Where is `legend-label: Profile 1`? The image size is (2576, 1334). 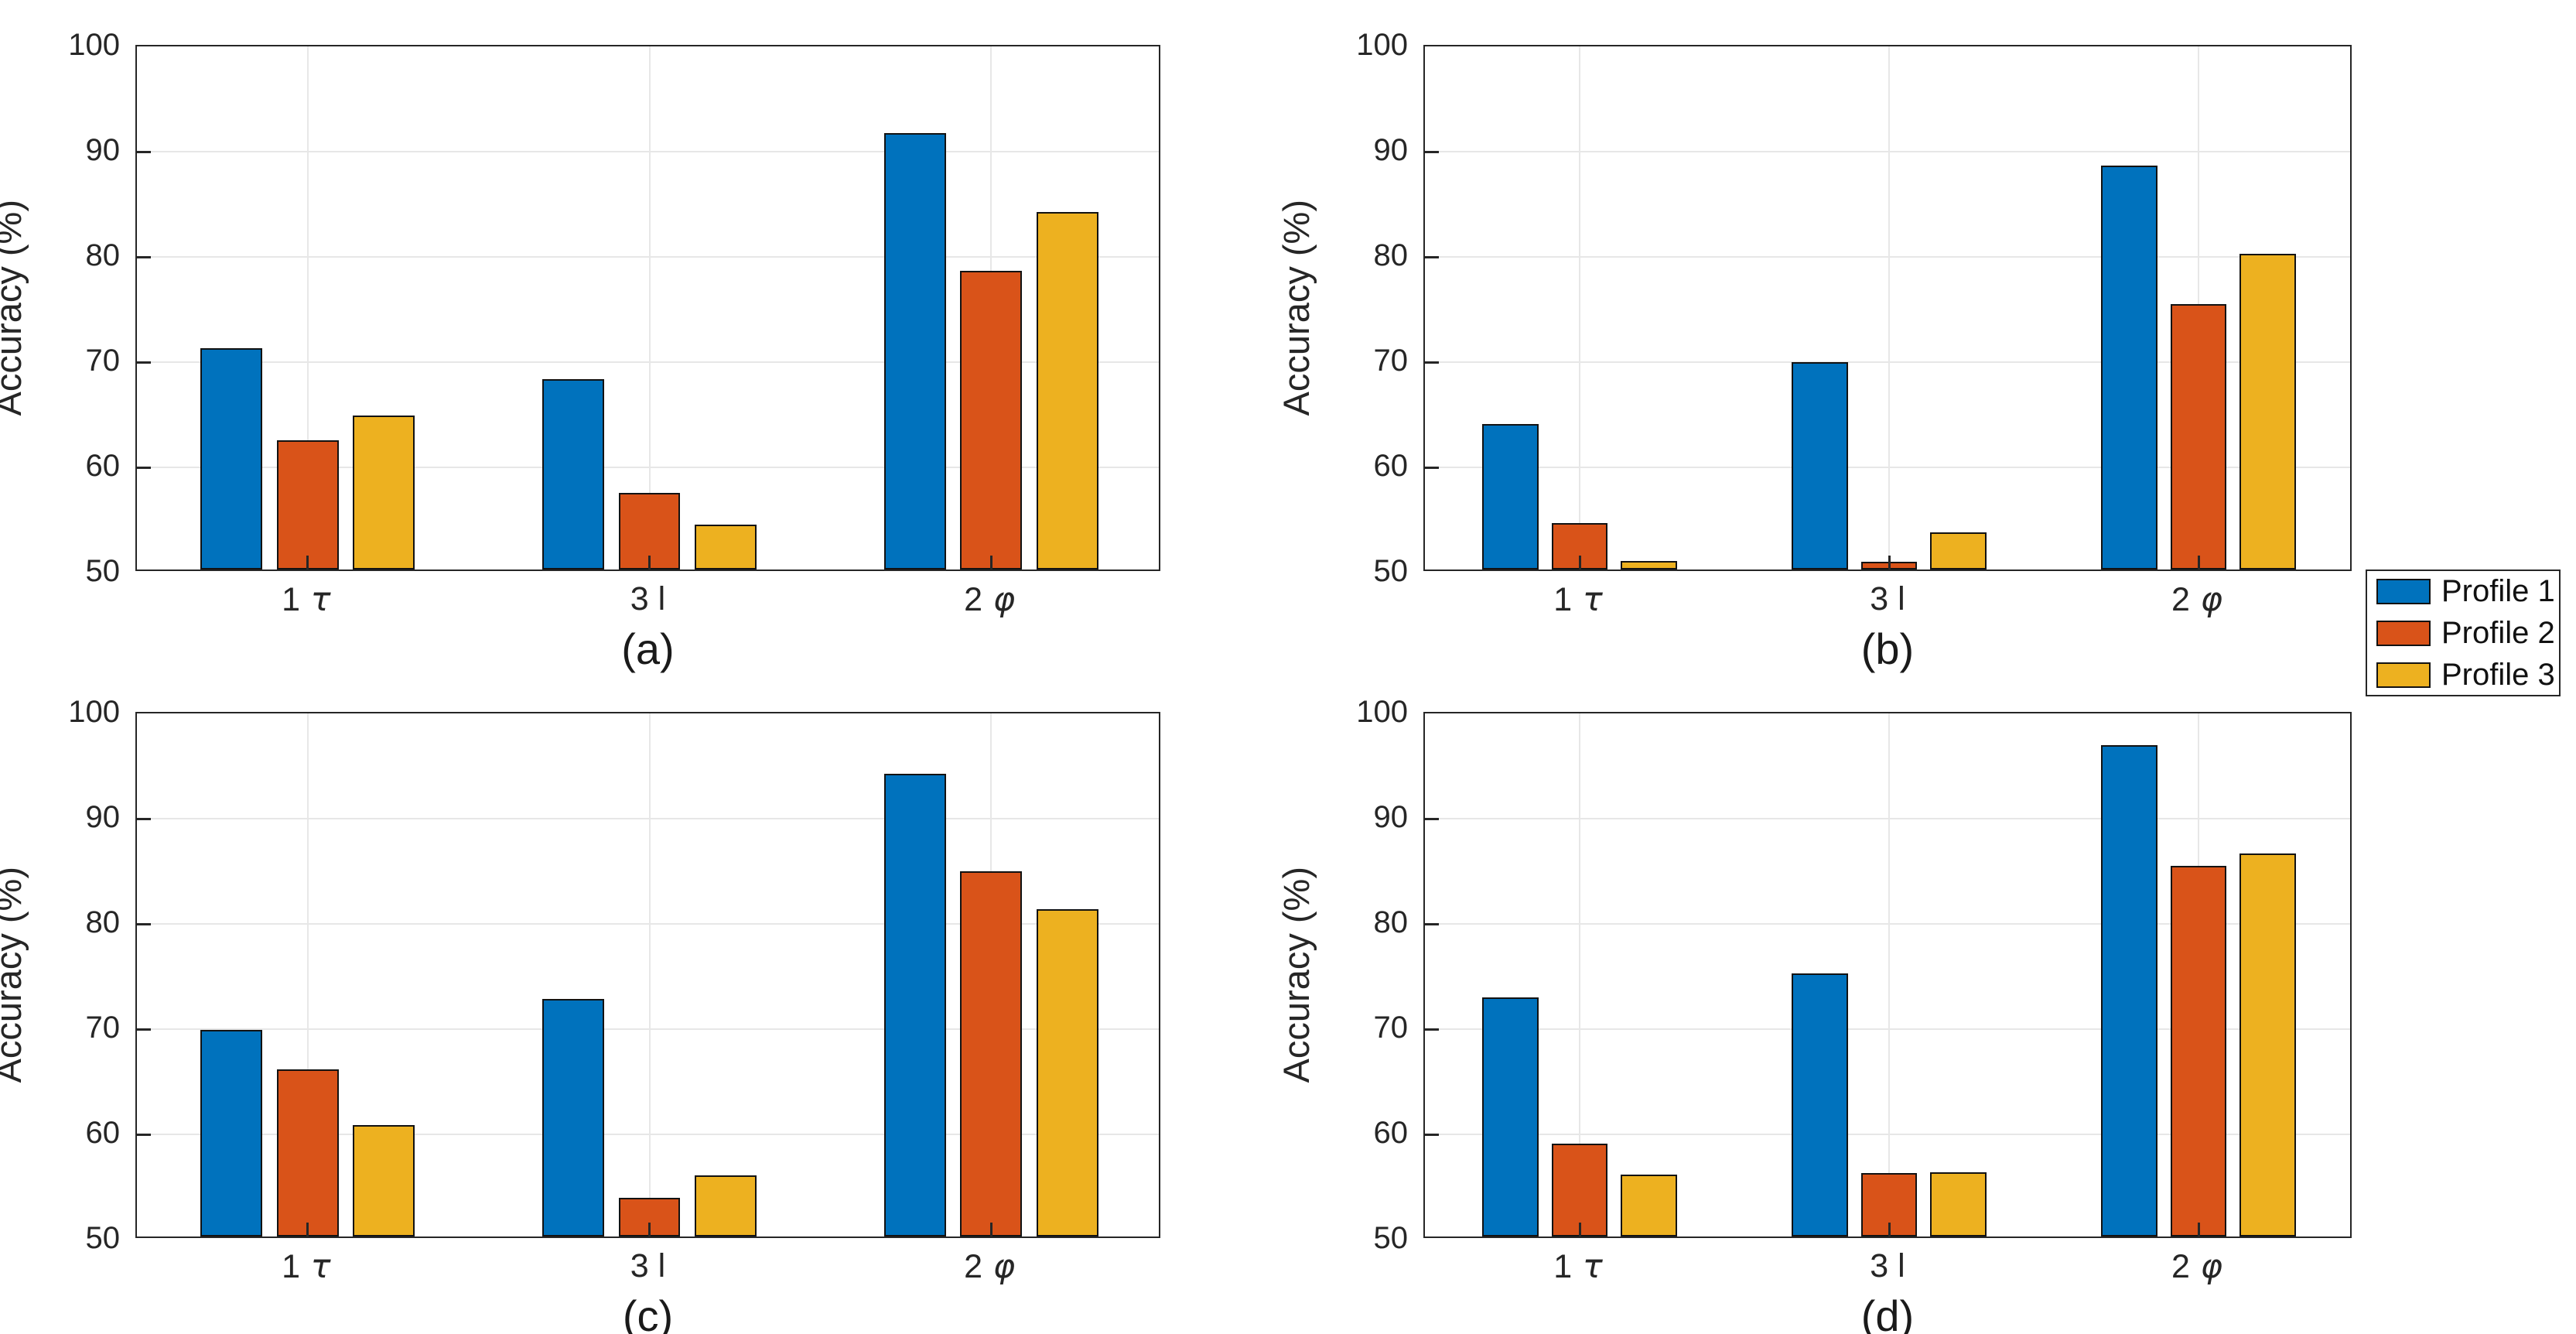
legend-label: Profile 1 is located at coordinates (2498, 590).